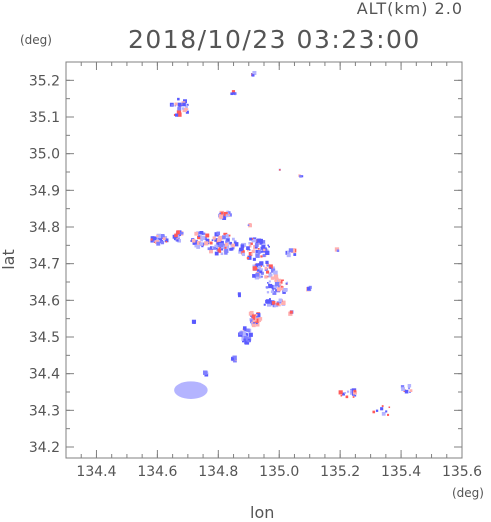 The height and width of the screenshot is (522, 491). I want to click on x-tick-label: 134.4, so click(96, 472).